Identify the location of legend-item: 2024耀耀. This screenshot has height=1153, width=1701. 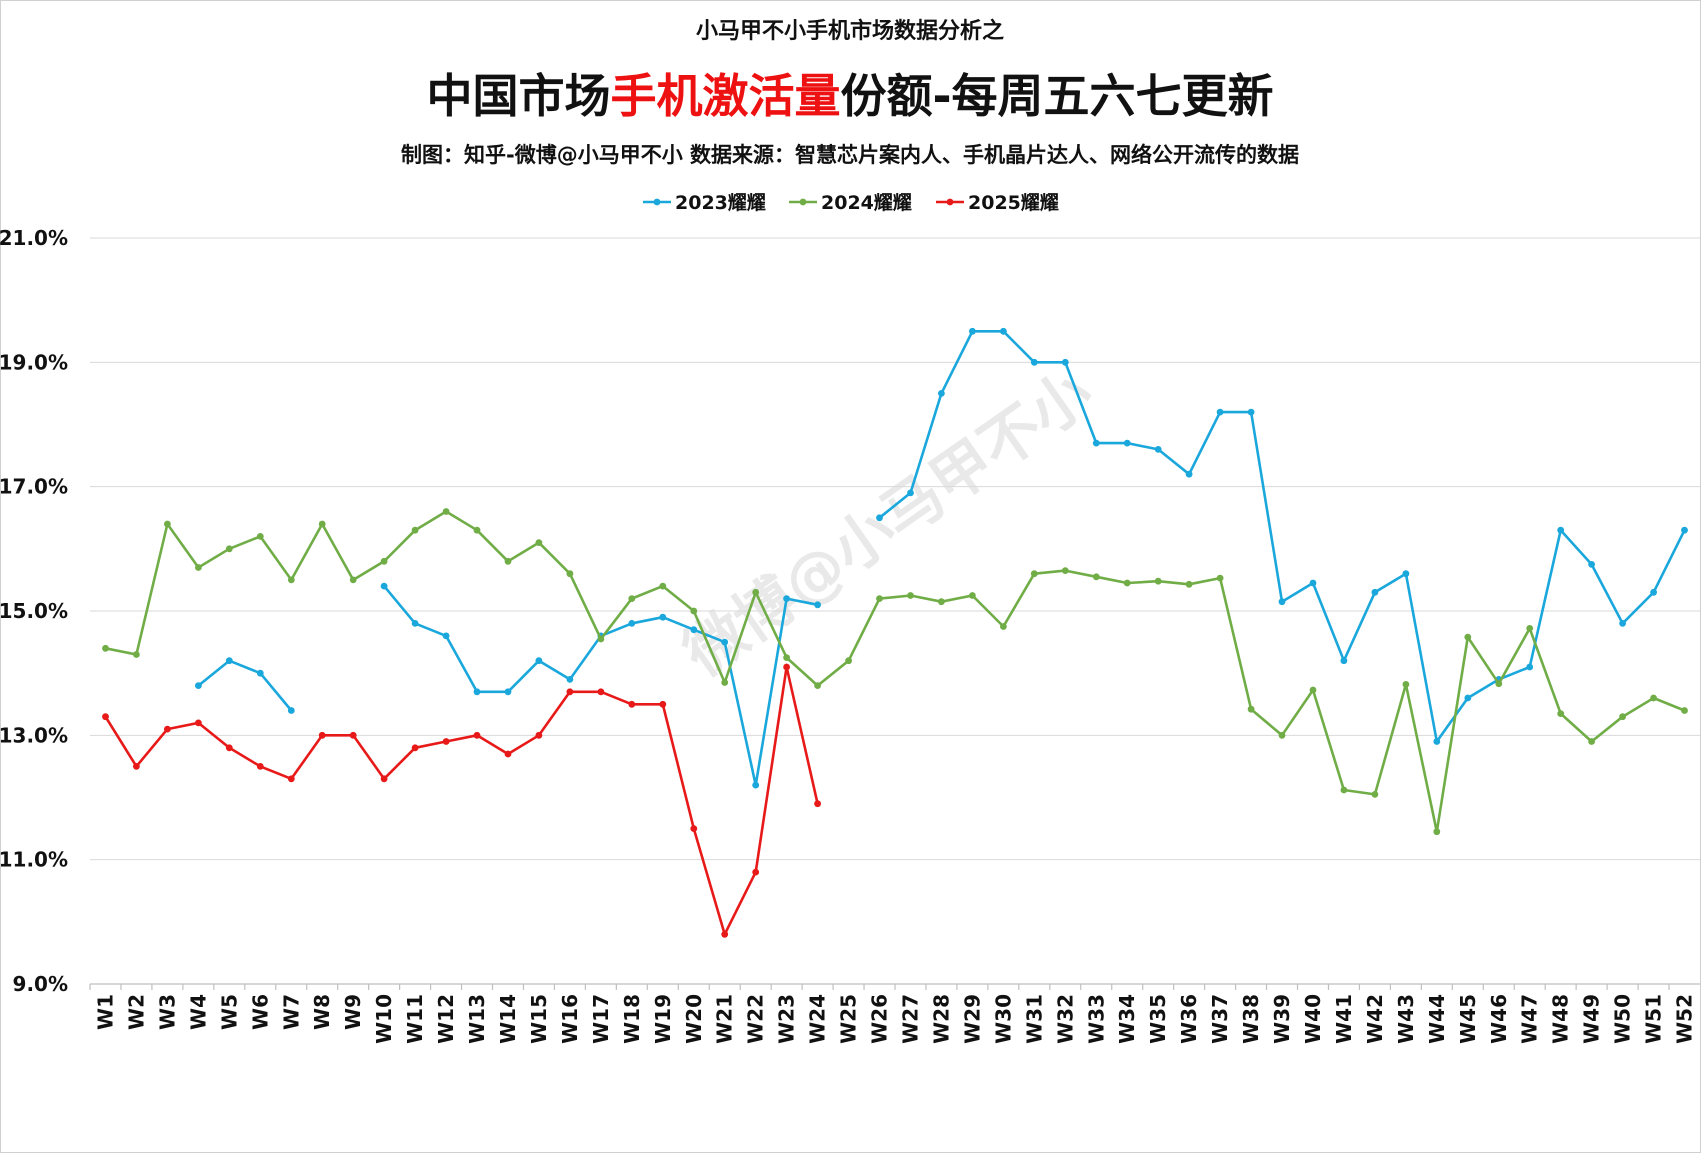
(850, 203).